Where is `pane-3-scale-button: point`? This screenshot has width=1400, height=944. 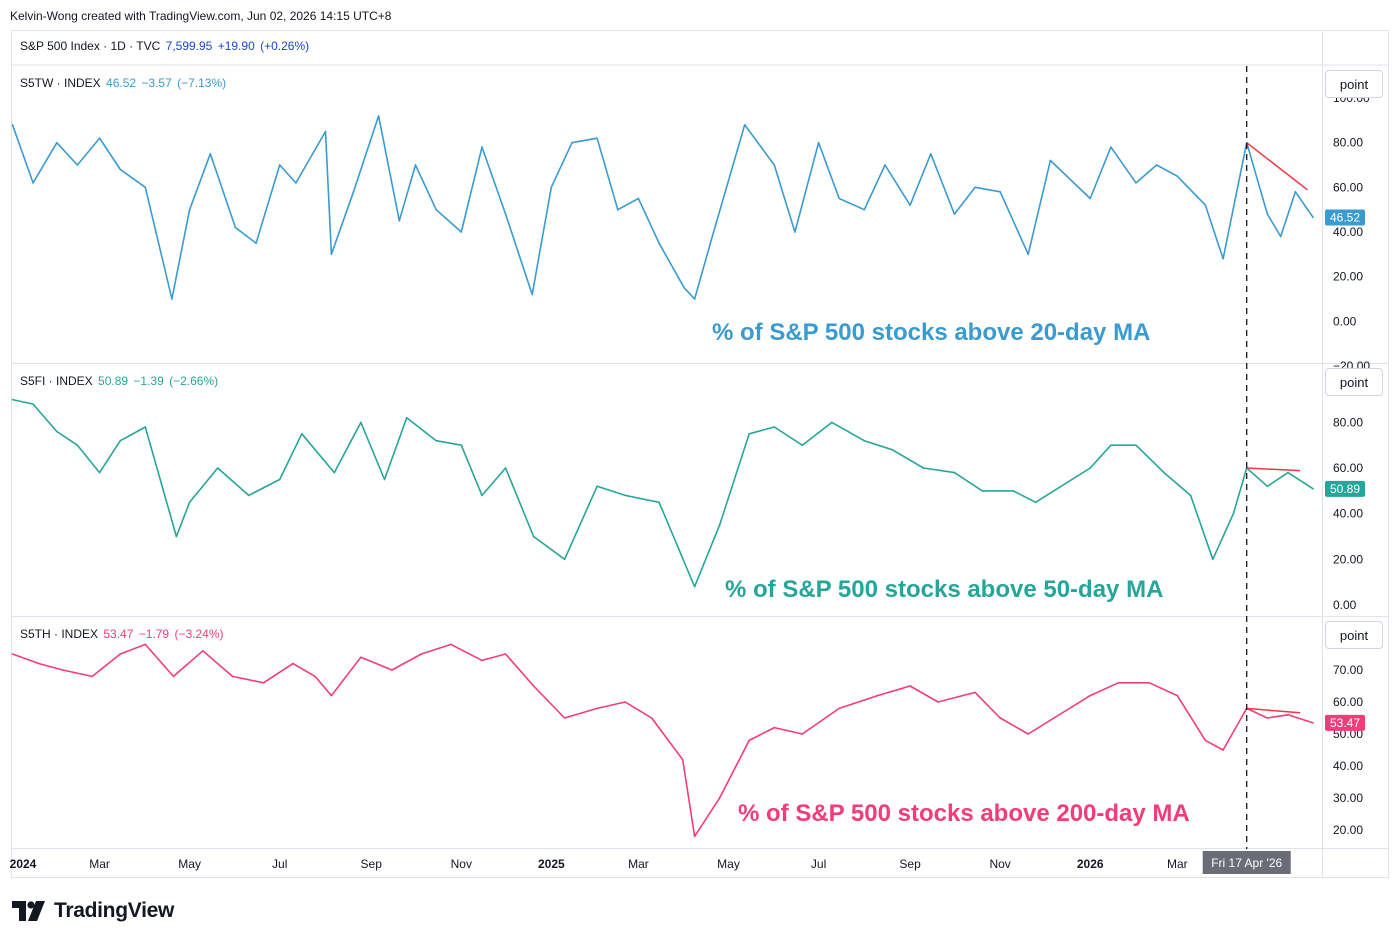 pane-3-scale-button: point is located at coordinates (1354, 635).